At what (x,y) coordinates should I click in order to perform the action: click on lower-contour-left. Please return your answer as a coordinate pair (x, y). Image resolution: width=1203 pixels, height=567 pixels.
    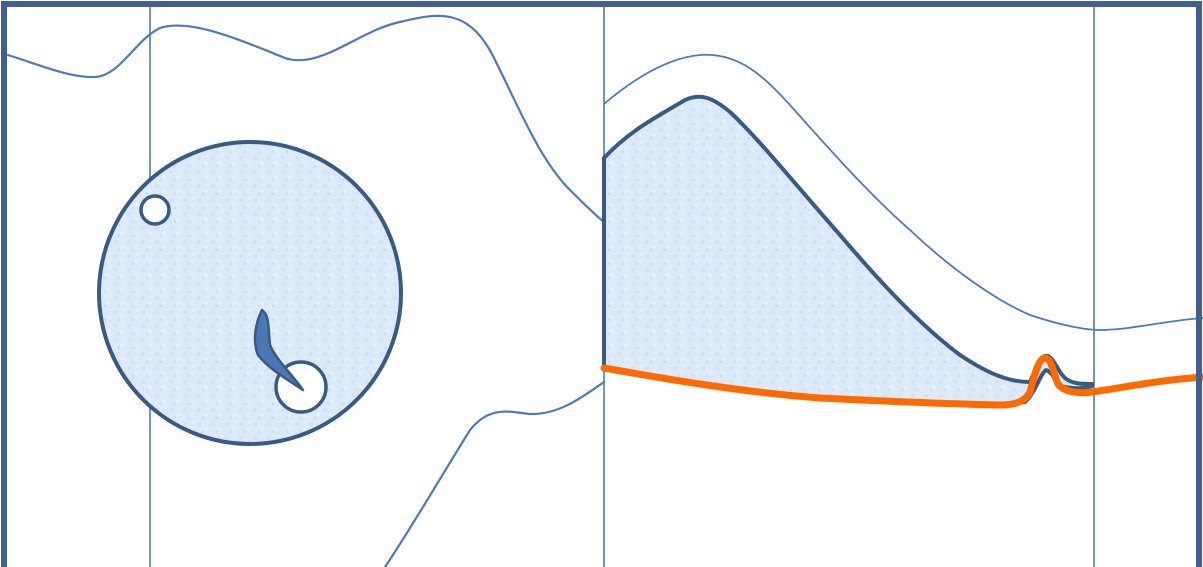
    Looking at the image, I should click on (494, 473).